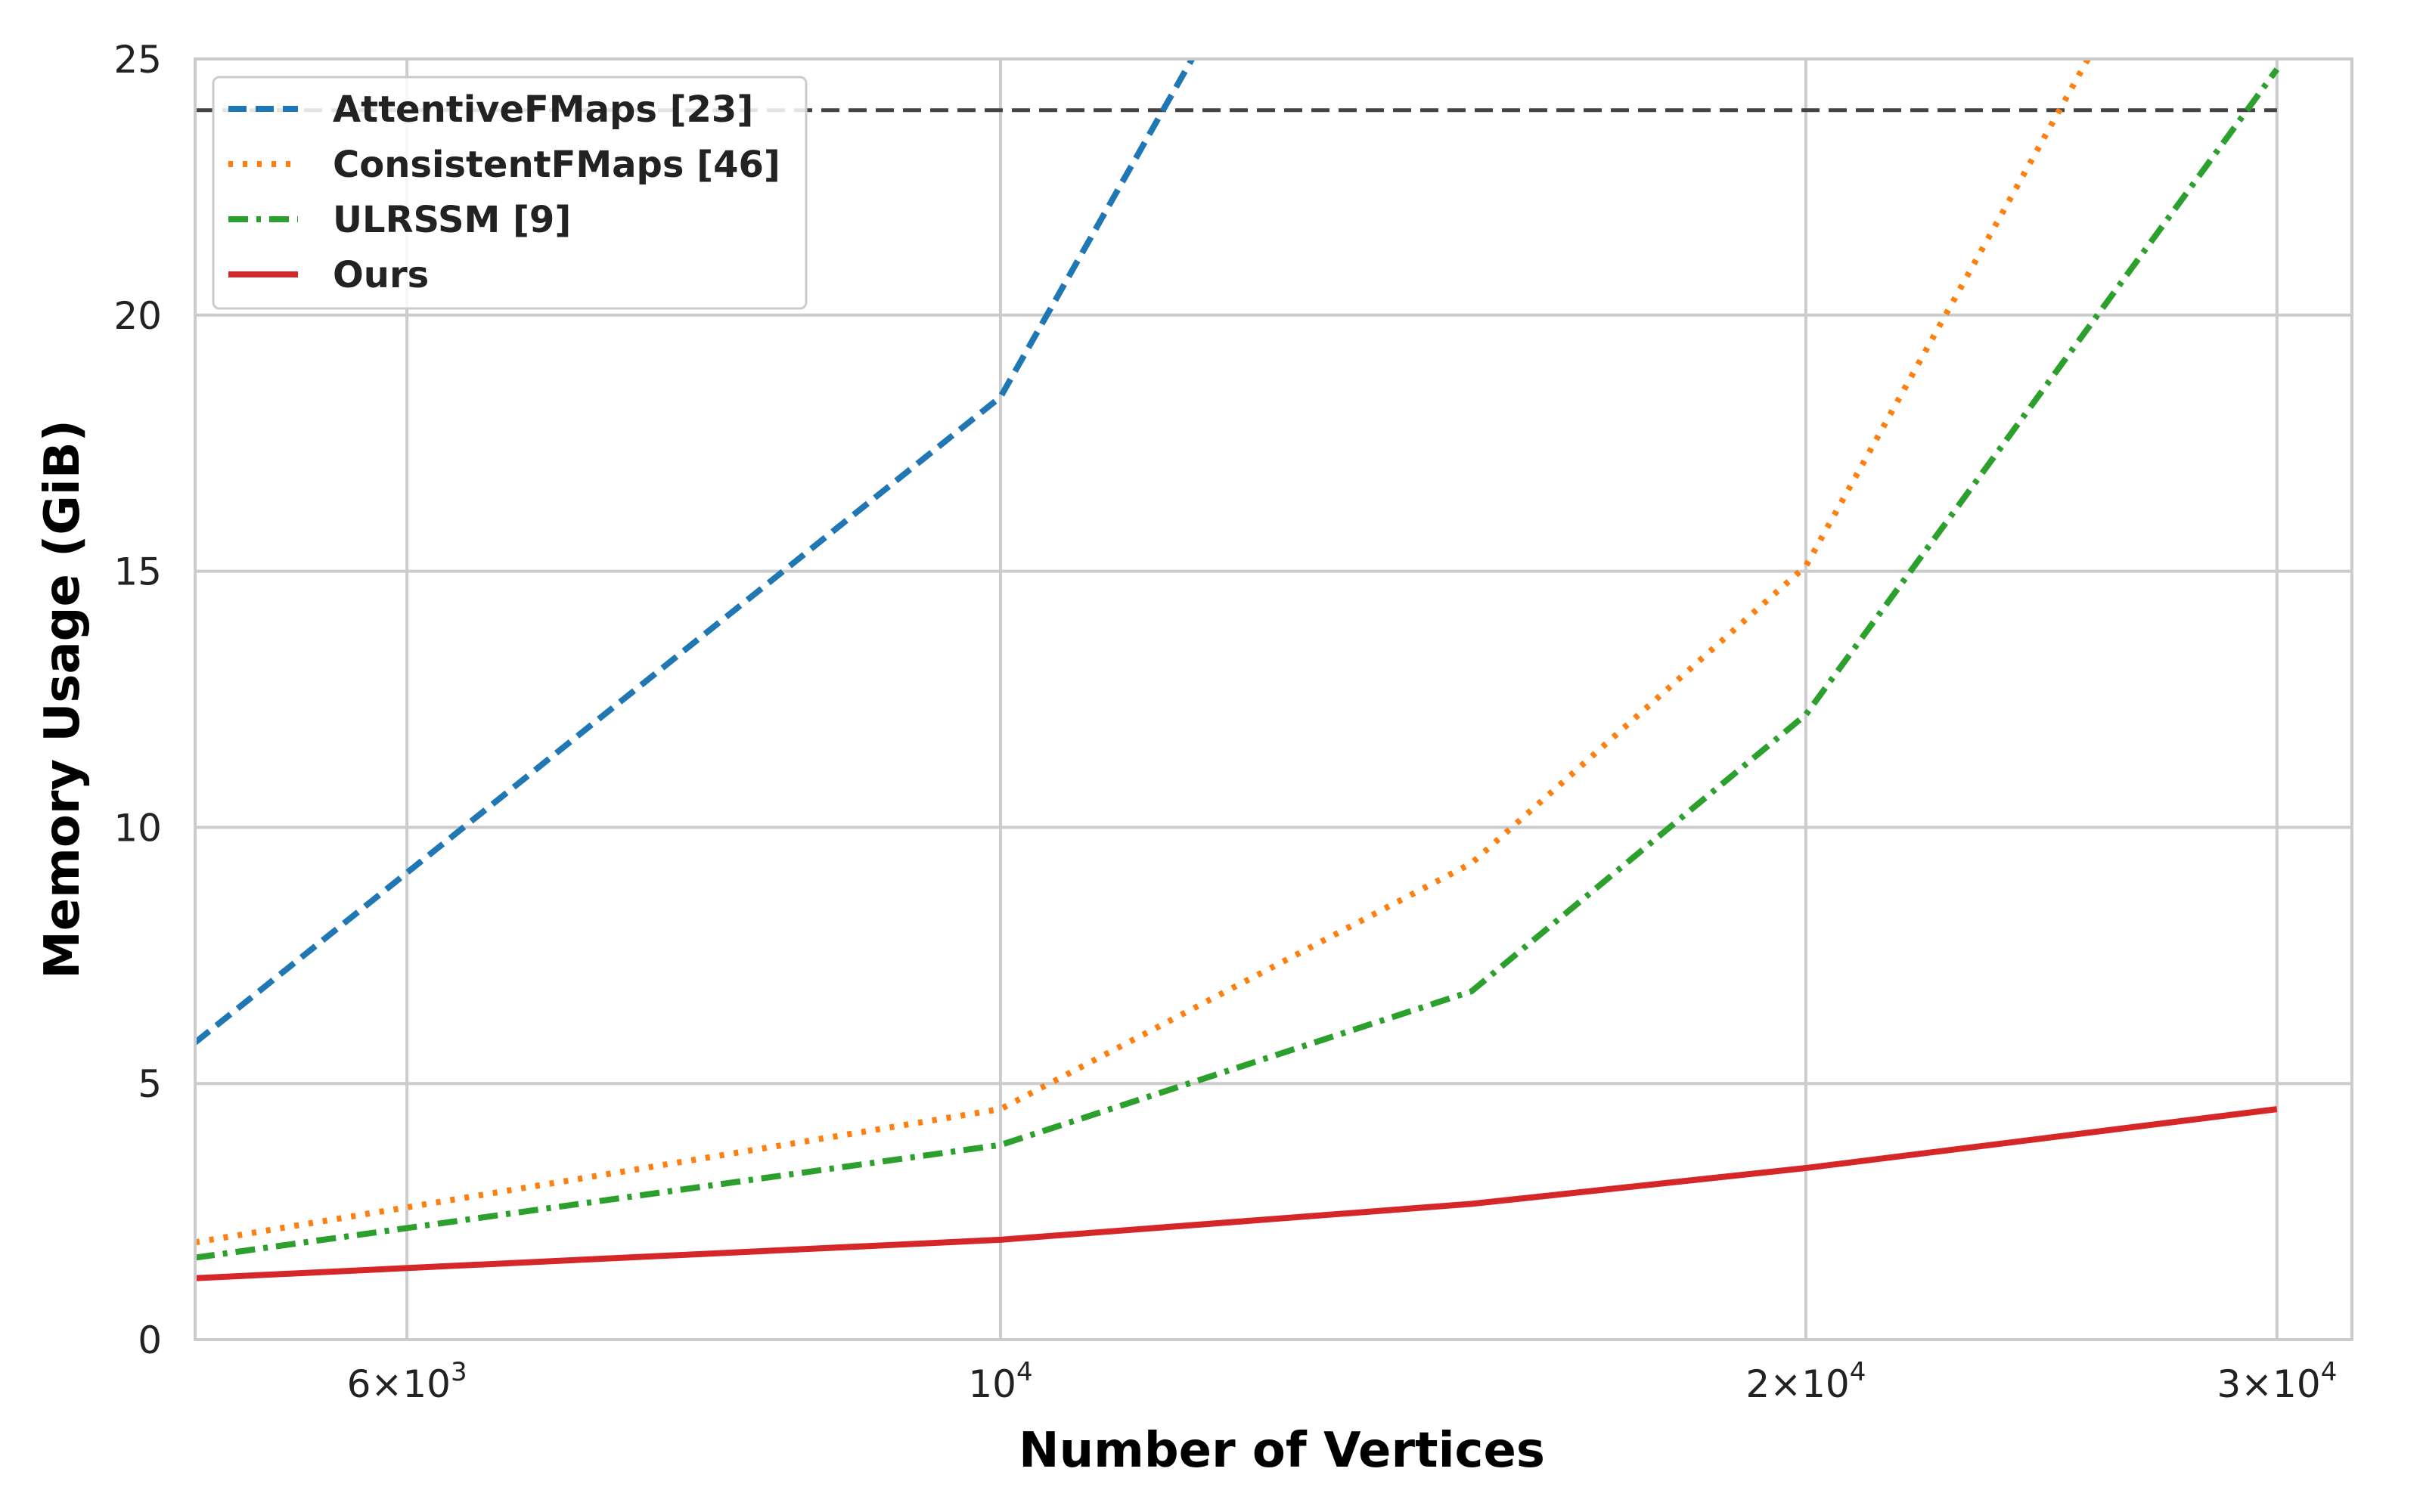  I want to click on y-tick-label: 0, so click(150, 1340).